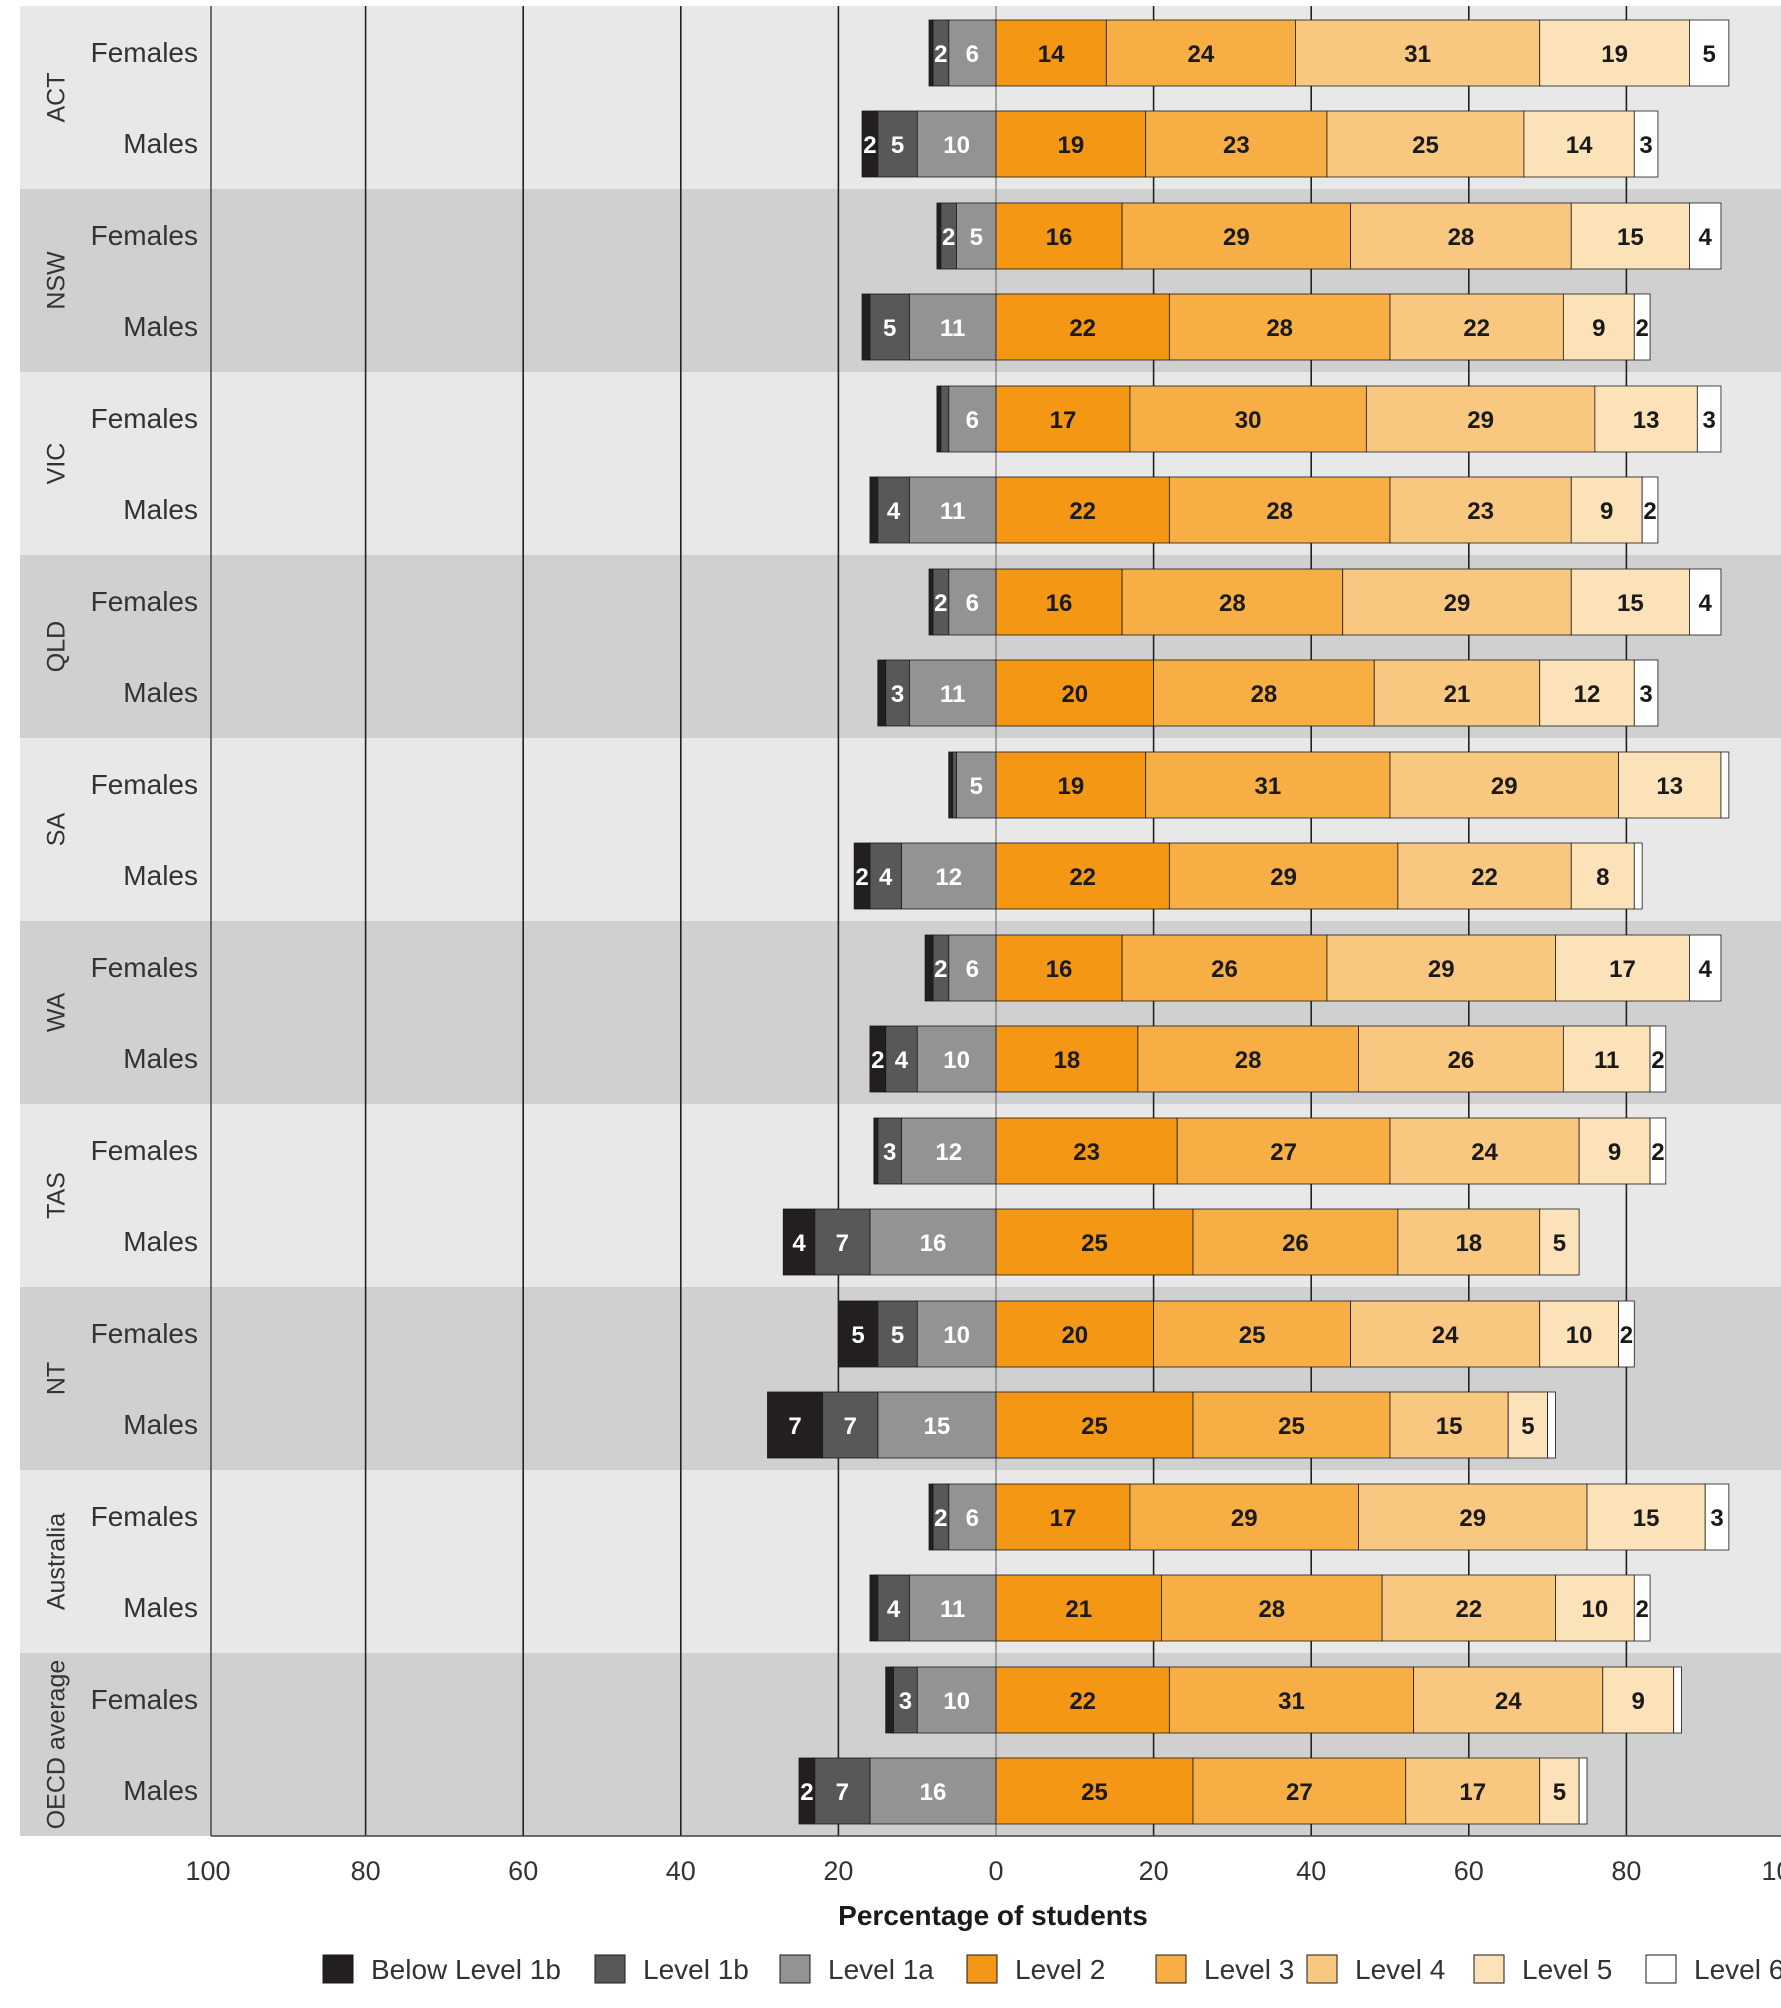  Describe the element at coordinates (1291, 1701) in the screenshot. I see `bar-value-label: 31` at that location.